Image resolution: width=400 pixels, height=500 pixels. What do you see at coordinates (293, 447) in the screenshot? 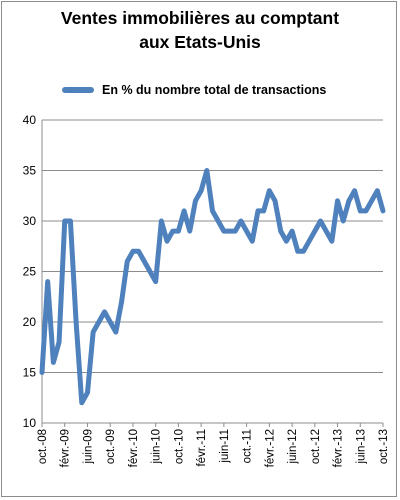
I see `x-tick-label: juin-12` at bounding box center [293, 447].